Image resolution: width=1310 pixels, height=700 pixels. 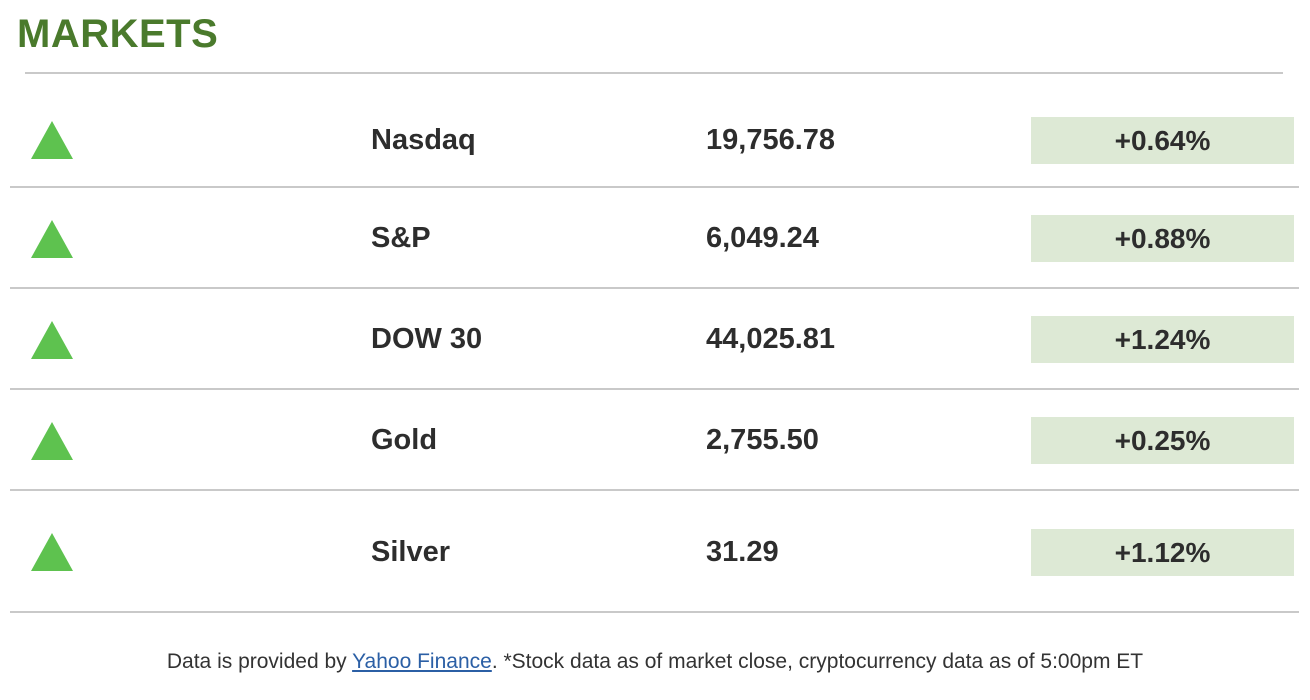 I want to click on change-cell: +0.25%, so click(x=1162, y=440).